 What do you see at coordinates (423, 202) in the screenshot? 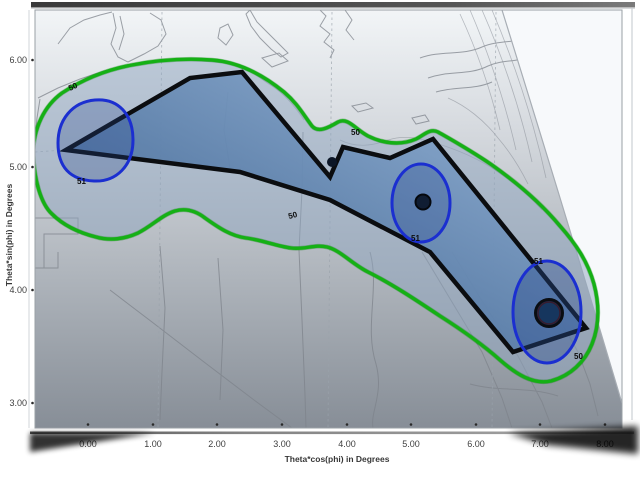
I see `beam-dot-central` at bounding box center [423, 202].